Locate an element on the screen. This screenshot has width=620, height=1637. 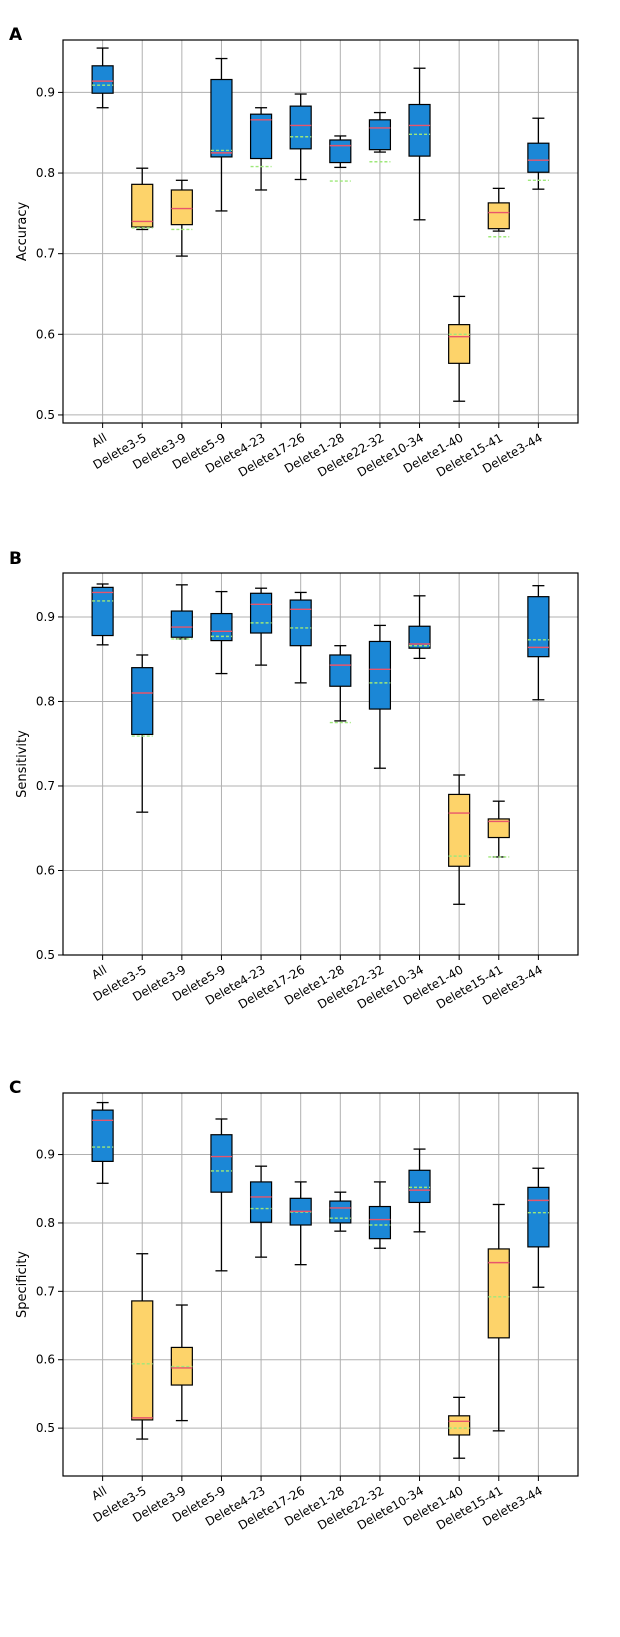
panel-letter: B is located at coordinates (15, 559).